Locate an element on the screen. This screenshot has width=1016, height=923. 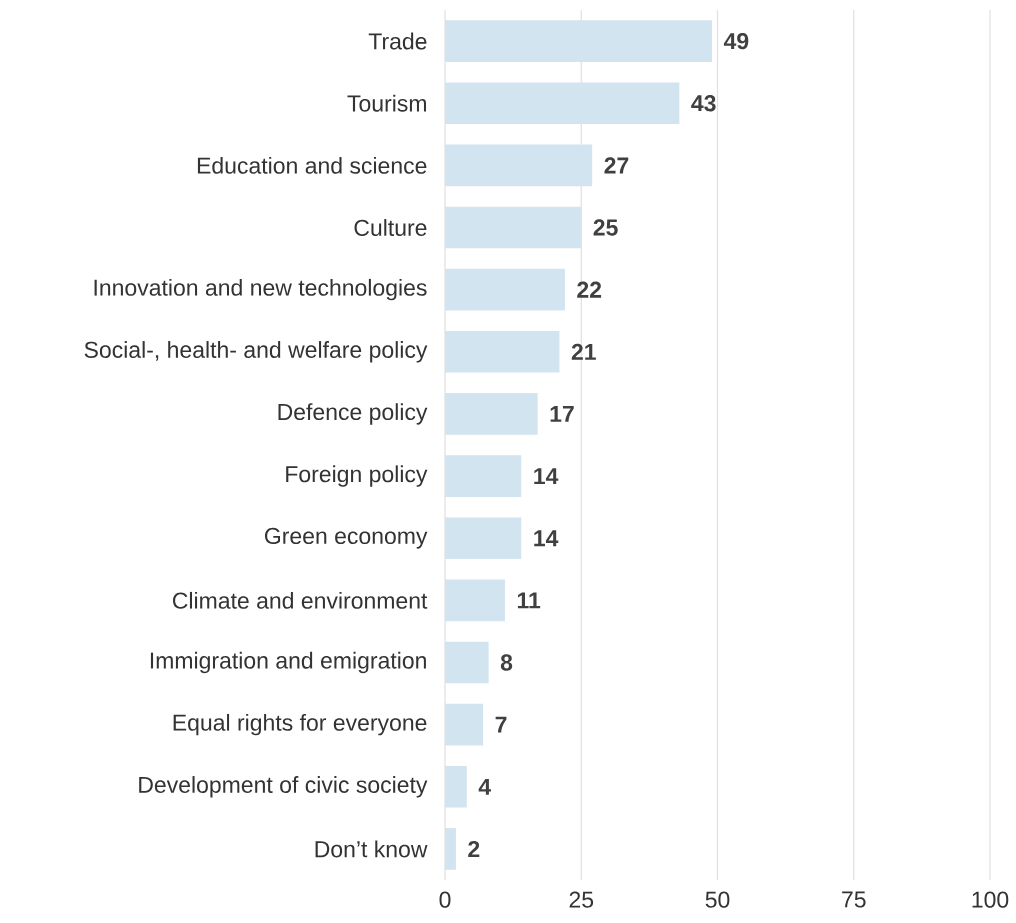
x-tick-label: 25 is located at coordinates (581, 899).